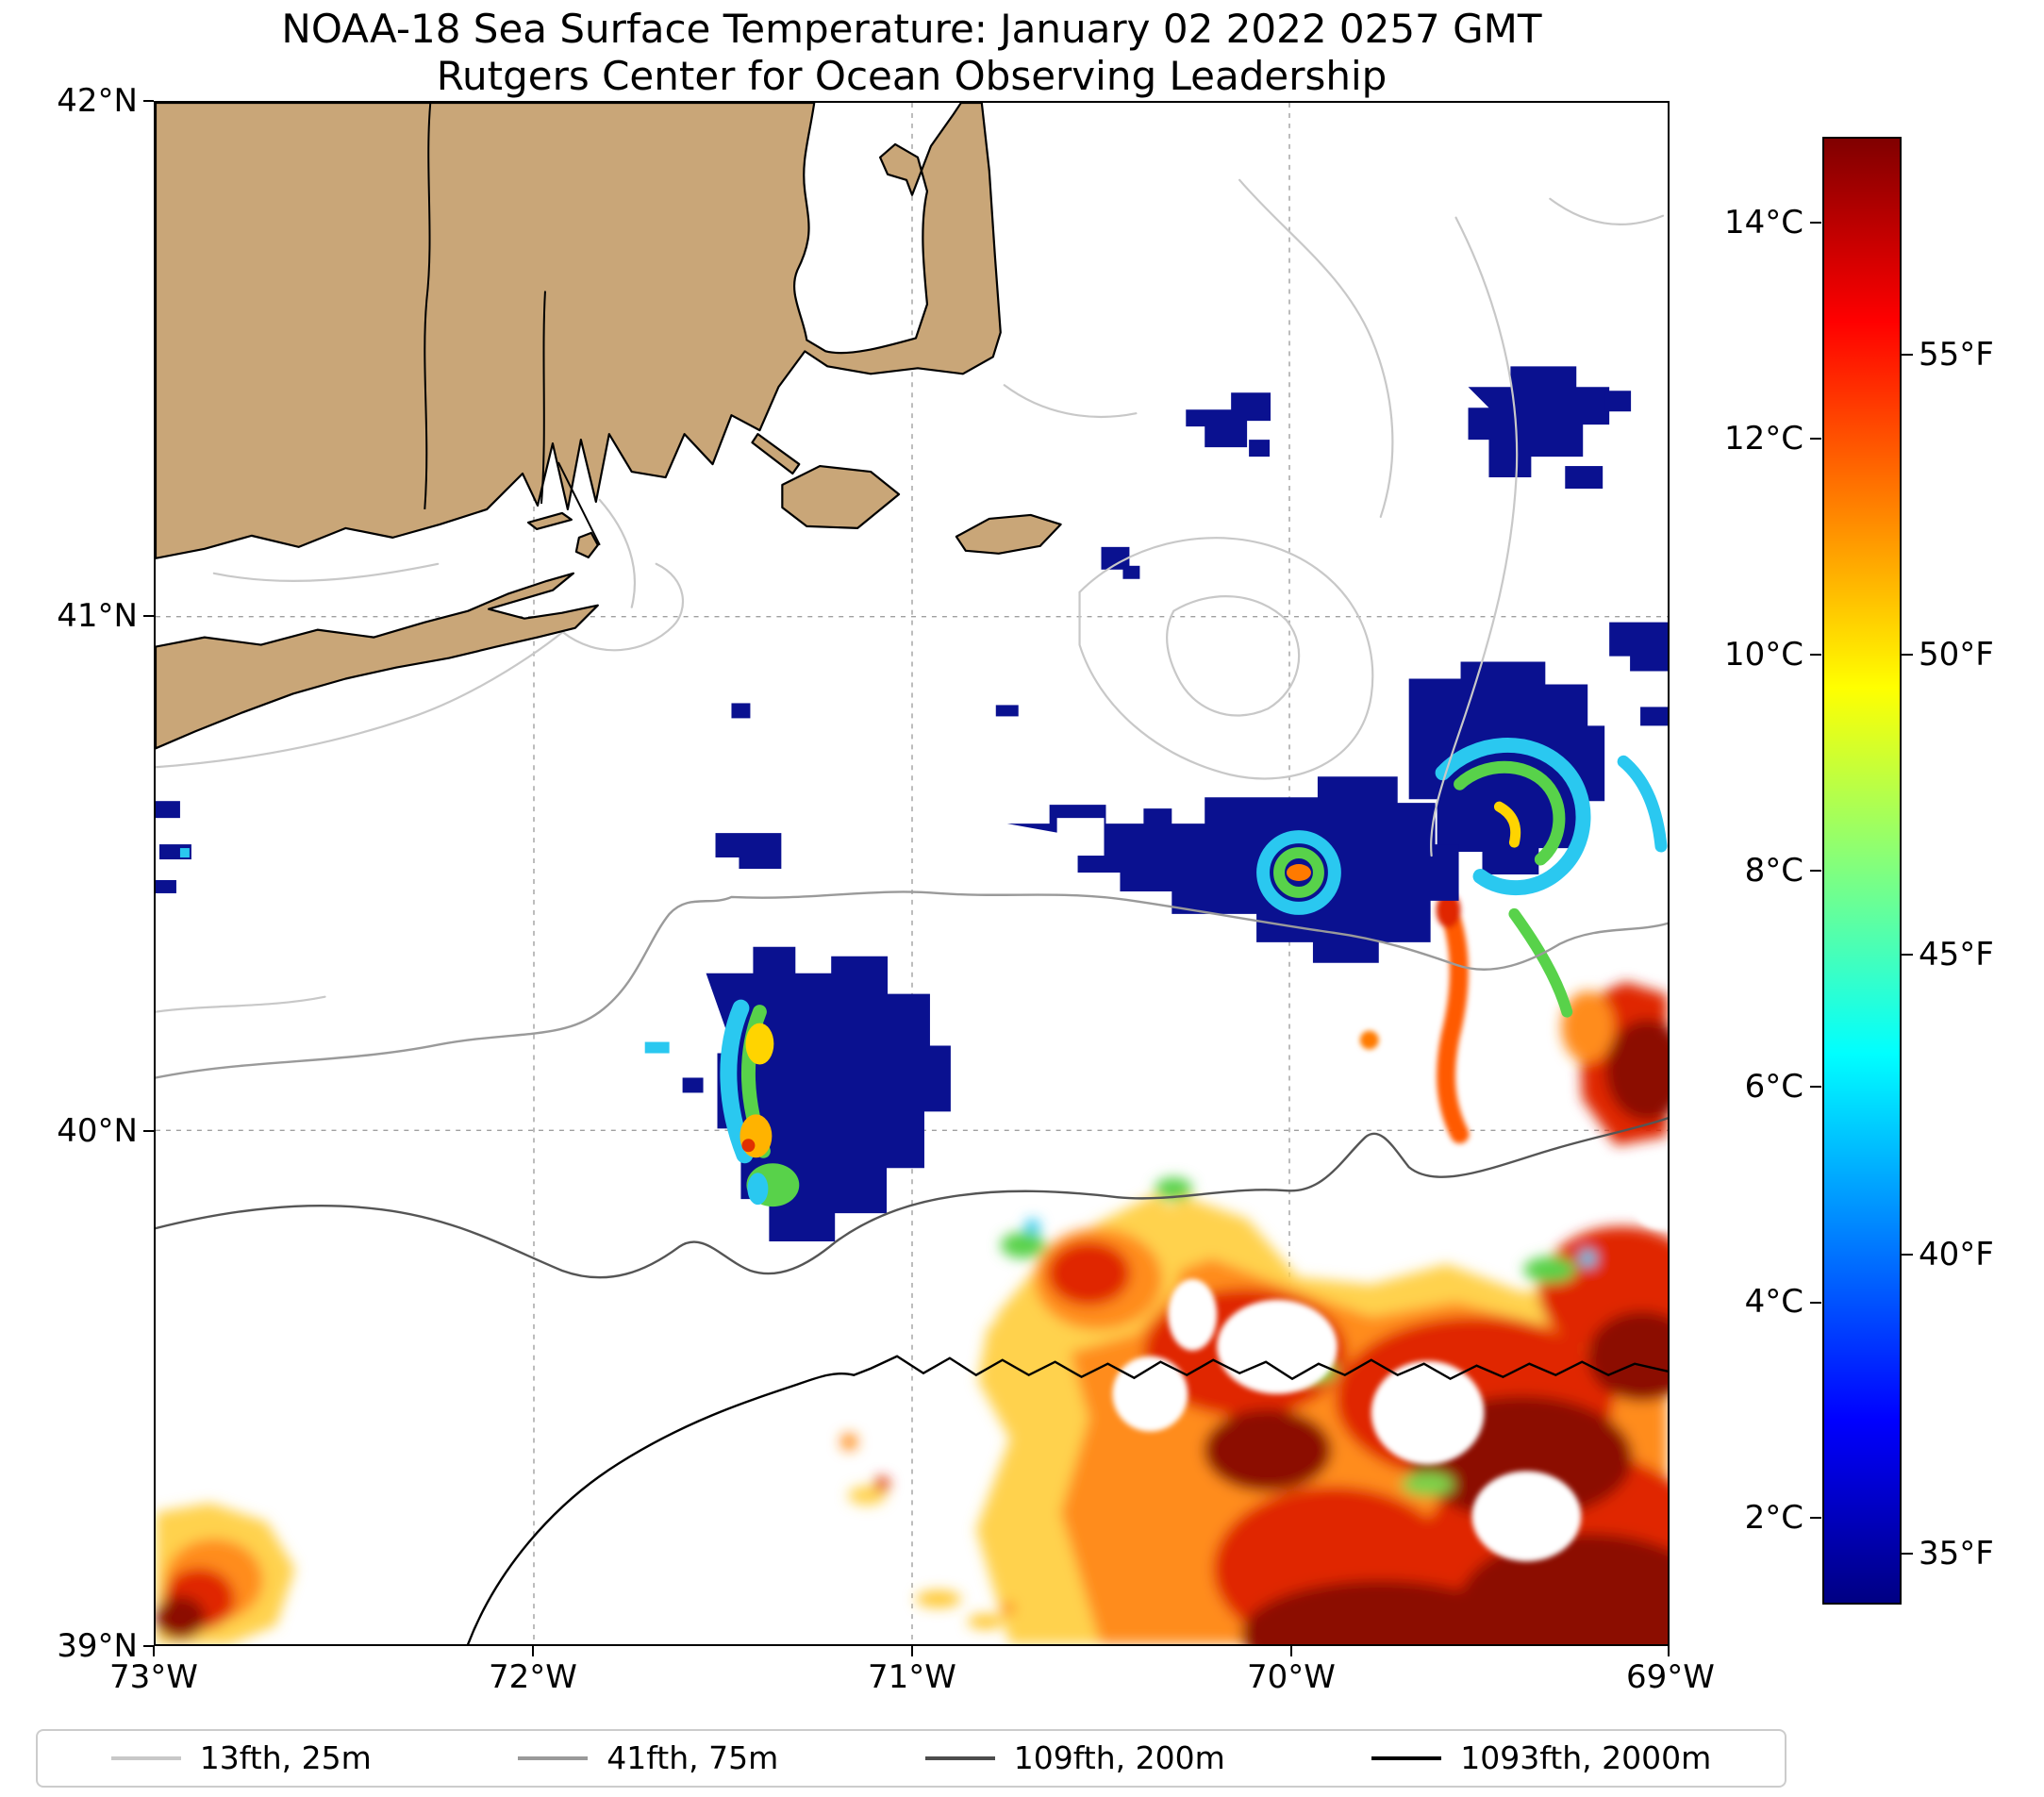  I want to click on colorbar, so click(1862, 871).